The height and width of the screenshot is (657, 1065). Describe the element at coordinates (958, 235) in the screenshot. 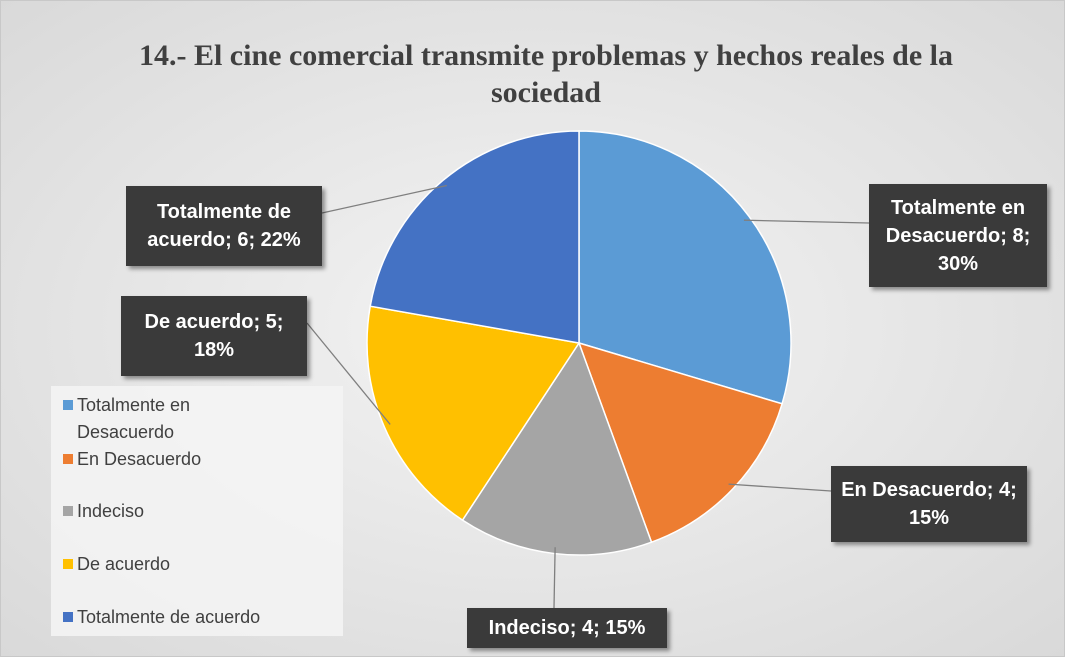

I see `data-label: Totalmente en Desacuerdo; 8; 30%` at that location.